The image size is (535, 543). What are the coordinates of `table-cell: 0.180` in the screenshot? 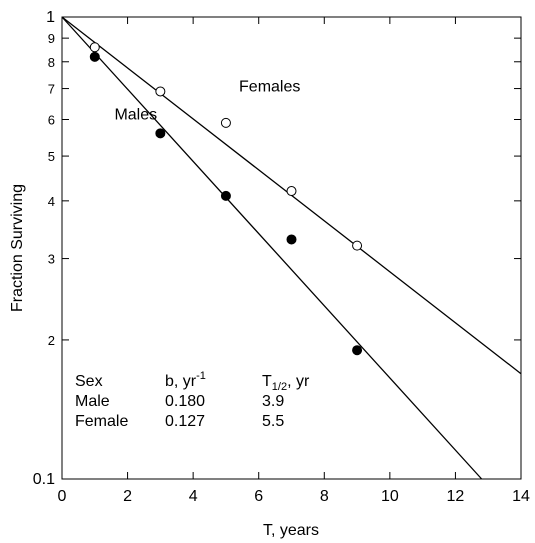 It's located at (185, 401).